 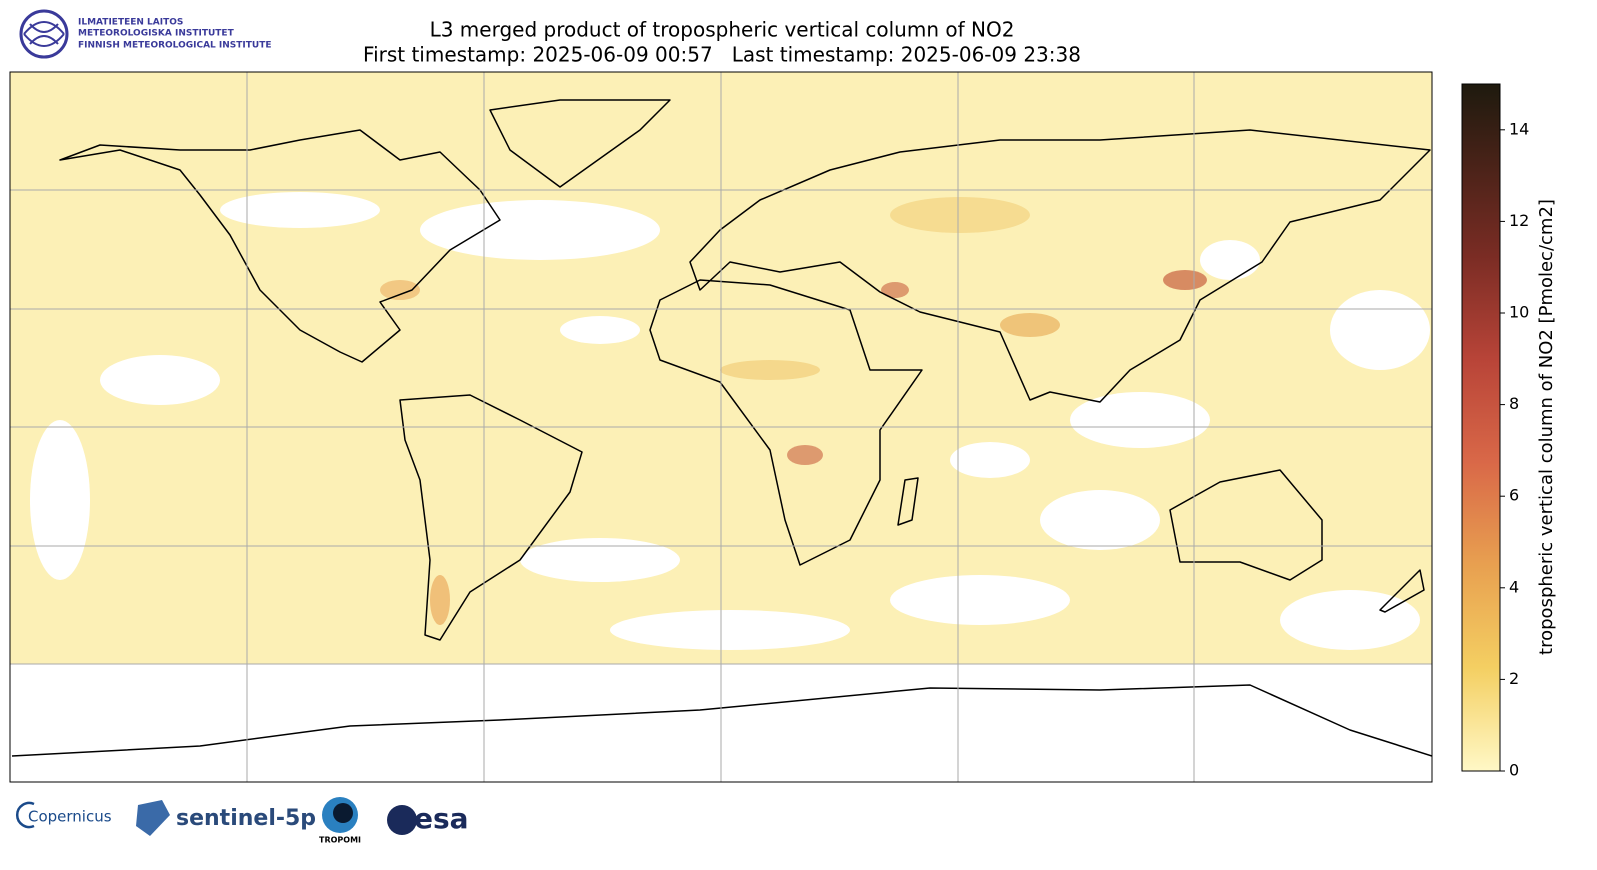 I want to click on institute-line: METEOROLOGISKA INSTITUTET, so click(x=156, y=34).